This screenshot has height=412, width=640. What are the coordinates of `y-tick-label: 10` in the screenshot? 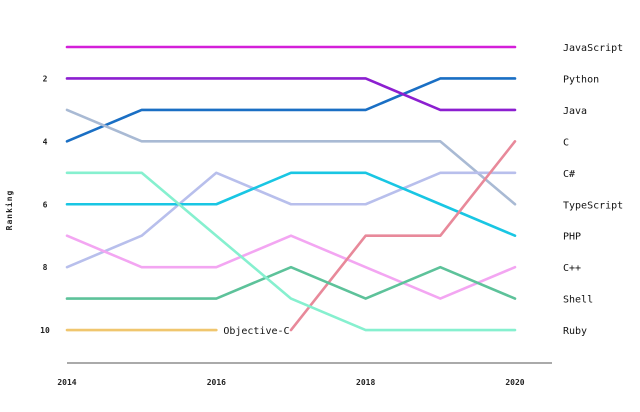 It's located at (45, 330).